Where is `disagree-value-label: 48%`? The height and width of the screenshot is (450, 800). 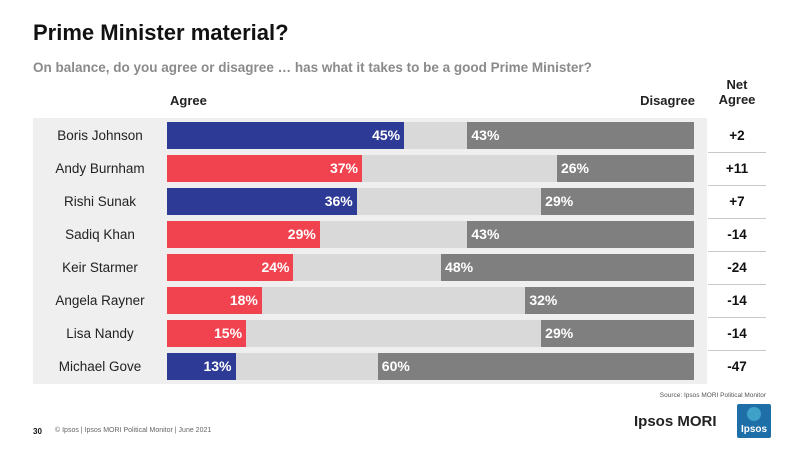 disagree-value-label: 48% is located at coordinates (459, 267).